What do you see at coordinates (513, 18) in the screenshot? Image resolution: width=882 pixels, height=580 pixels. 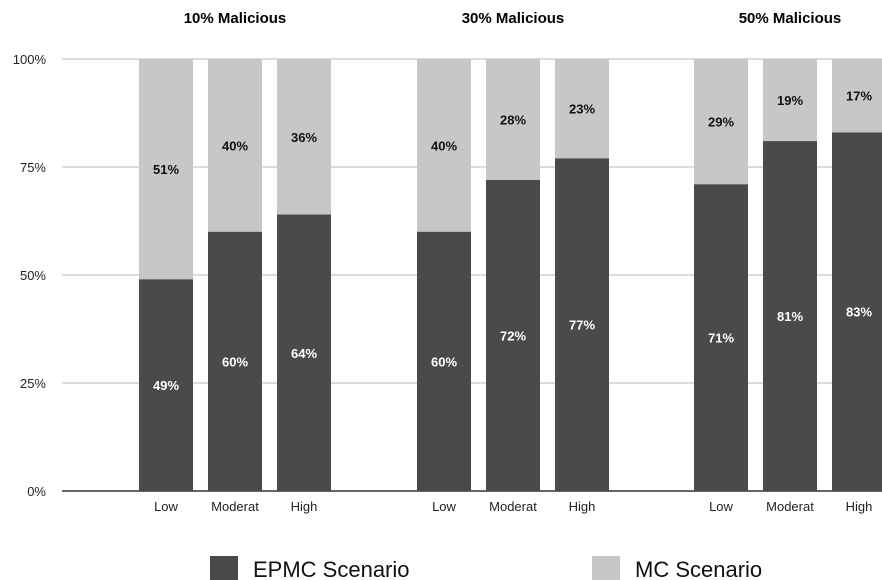 I see `group-title: 30% Malicious` at bounding box center [513, 18].